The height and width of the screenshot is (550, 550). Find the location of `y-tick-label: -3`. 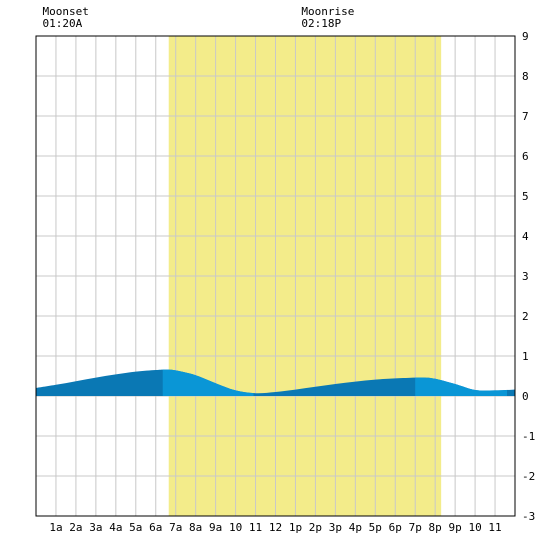

y-tick-label: -3 is located at coordinates (528, 516).